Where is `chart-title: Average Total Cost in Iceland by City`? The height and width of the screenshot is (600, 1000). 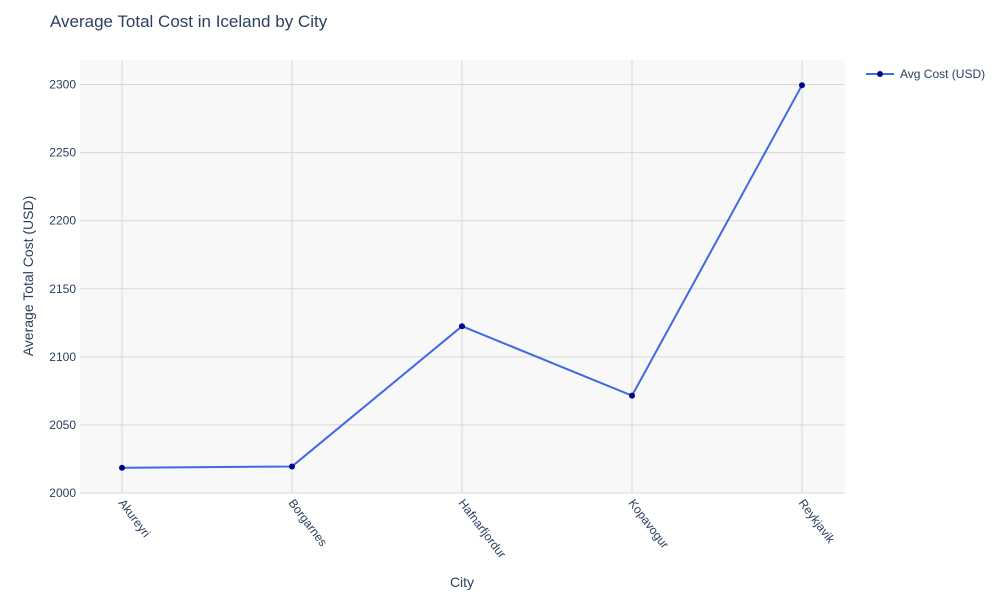
chart-title: Average Total Cost in Iceland by City is located at coordinates (189, 21).